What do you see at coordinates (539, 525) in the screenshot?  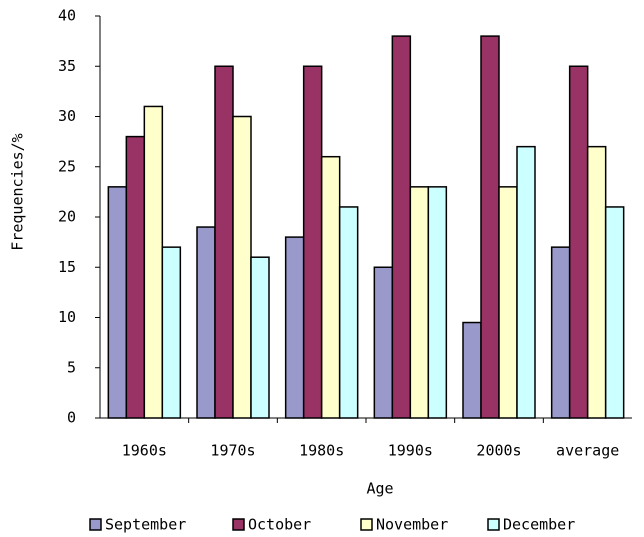 I see `legend-label: December` at bounding box center [539, 525].